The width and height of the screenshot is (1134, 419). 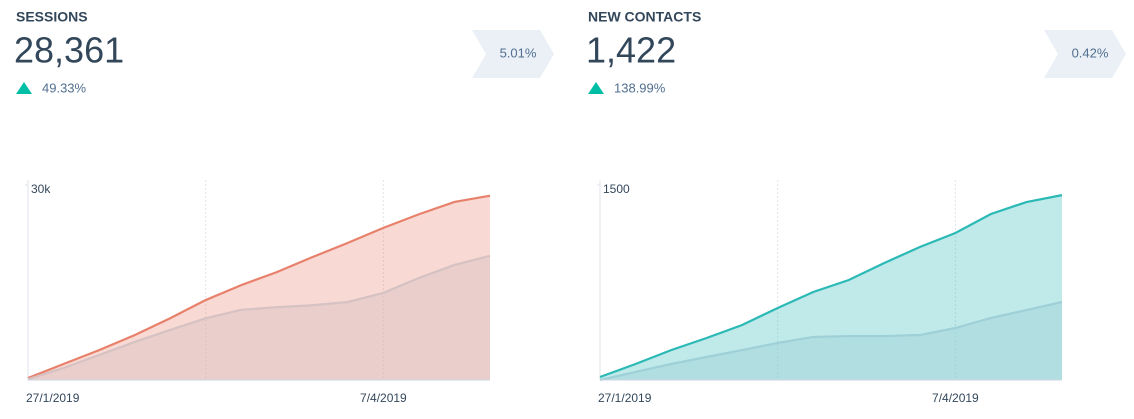 I want to click on kpi-card: SESSIONS 28,361 49.33% 5.01%, so click(x=284, y=52).